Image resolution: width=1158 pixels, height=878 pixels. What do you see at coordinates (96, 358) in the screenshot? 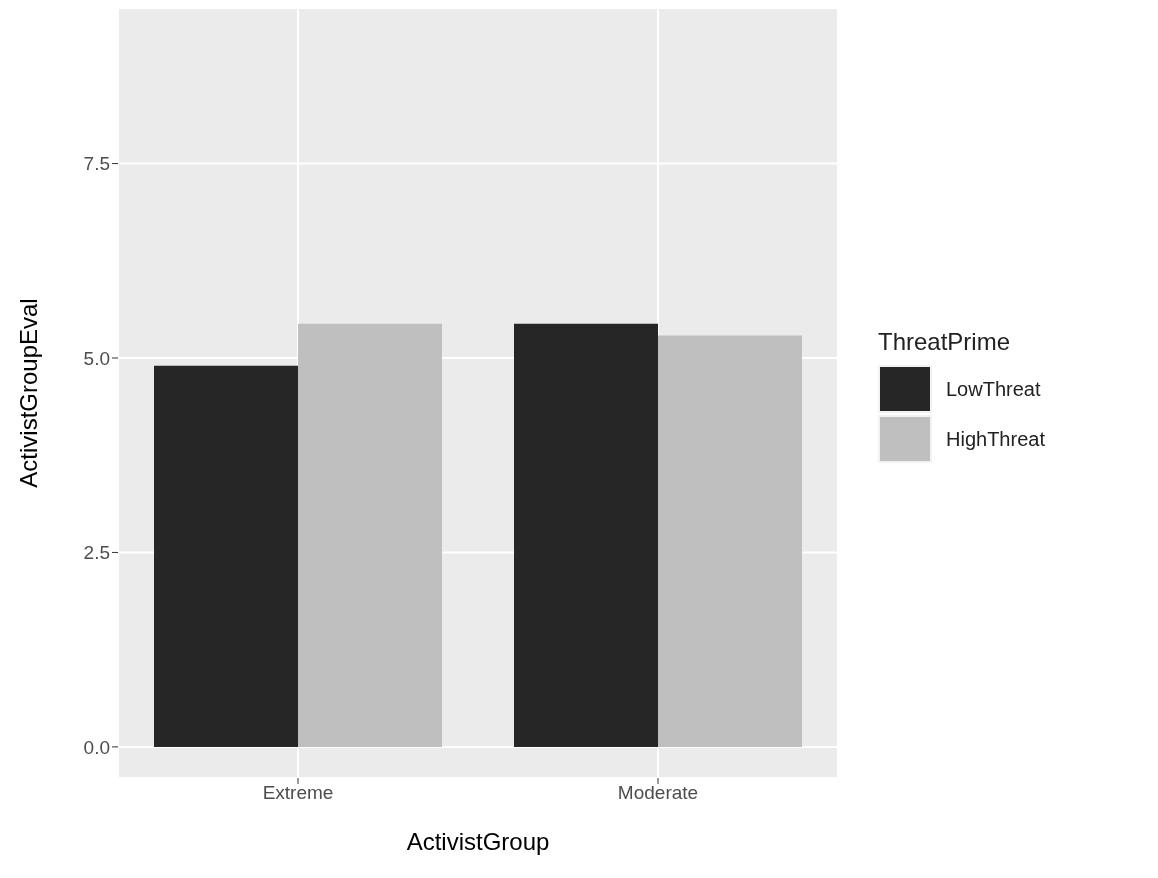
I see `y-tick-label: 5.0` at bounding box center [96, 358].